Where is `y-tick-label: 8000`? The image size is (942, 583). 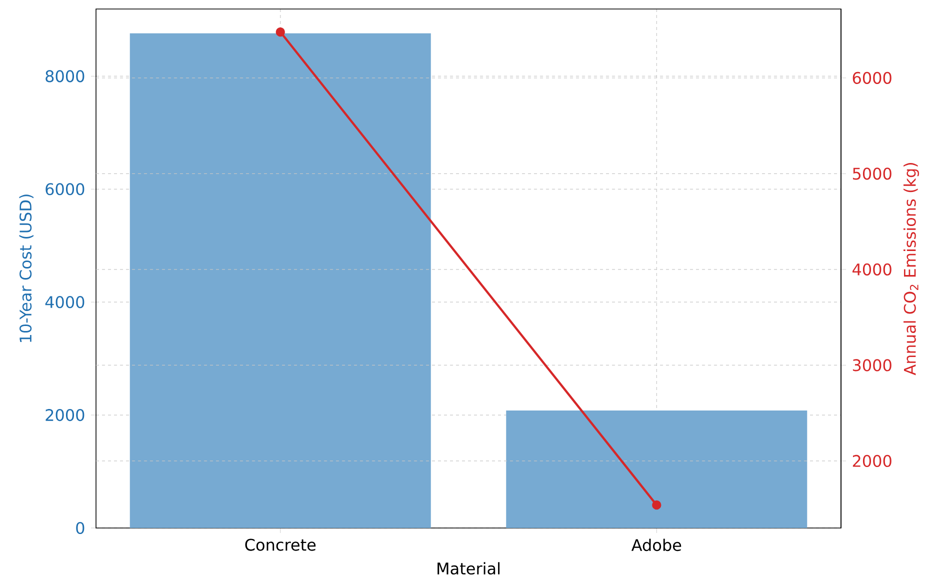
y-tick-label: 8000 is located at coordinates (65, 76).